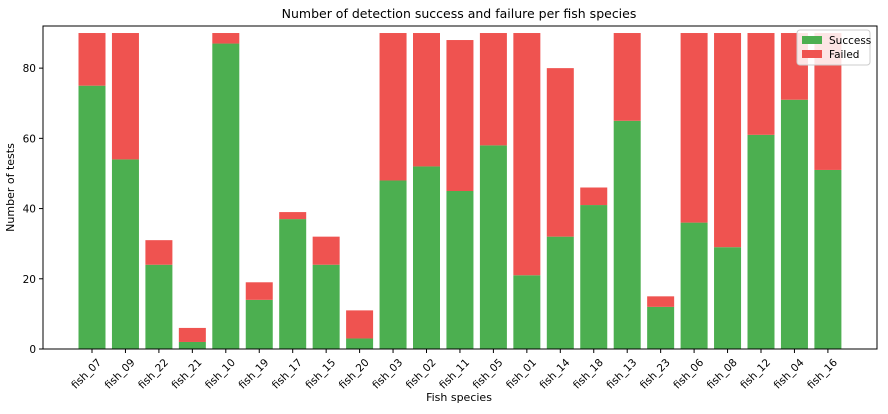 The height and width of the screenshot is (414, 888). I want to click on x-tick-label-fish_06: fish_06, so click(688, 373).